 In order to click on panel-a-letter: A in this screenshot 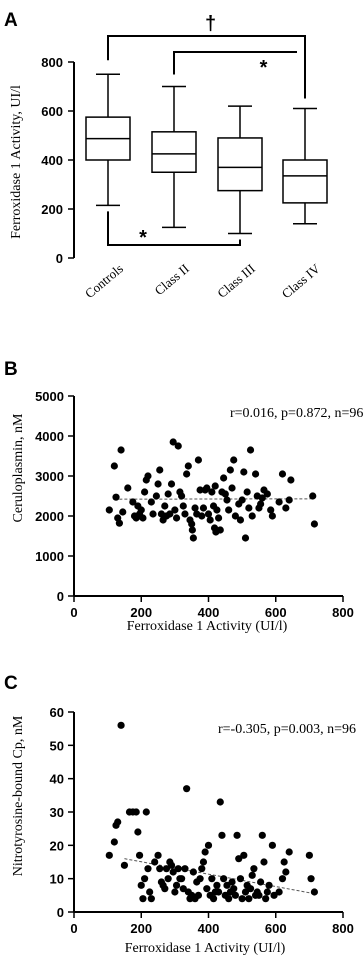, I will do `click(11, 20)`.